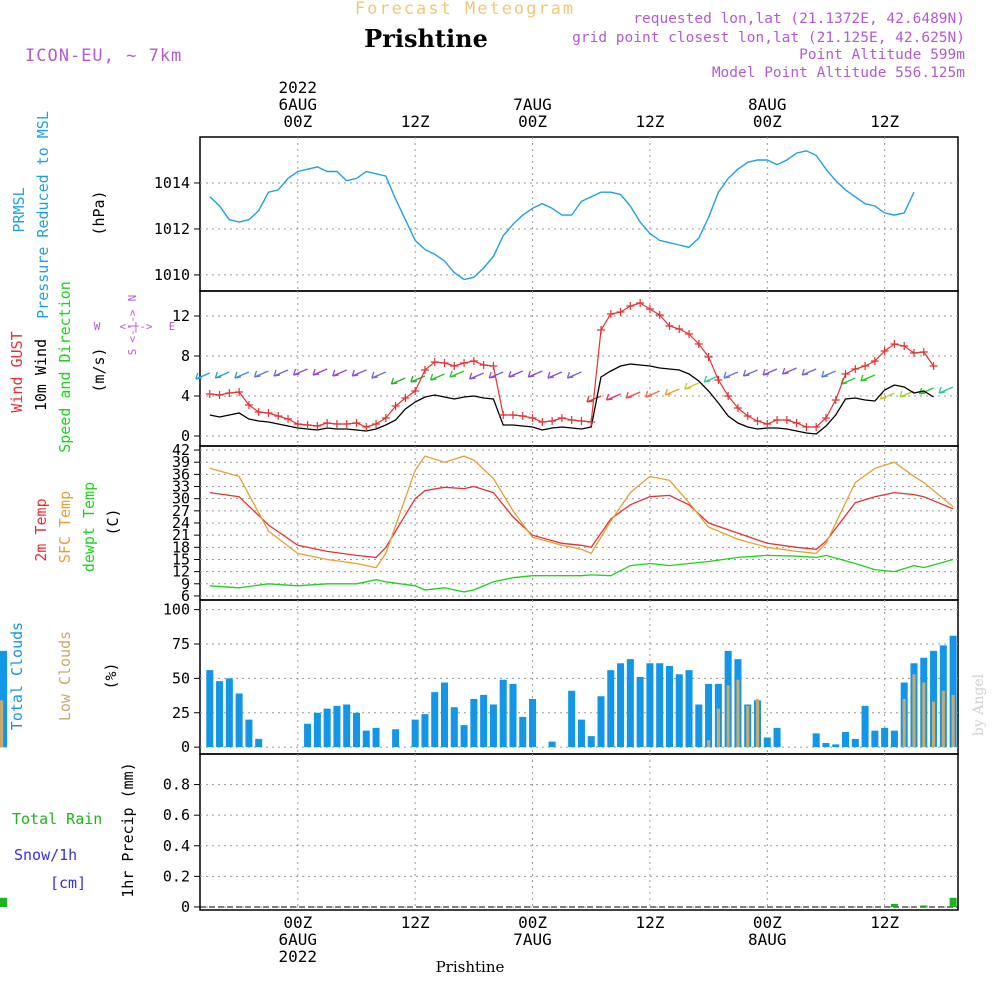 This screenshot has height=1000, width=1000. Describe the element at coordinates (565, 368) in the screenshot. I see `wind-panel: 0 4 8 12` at that location.